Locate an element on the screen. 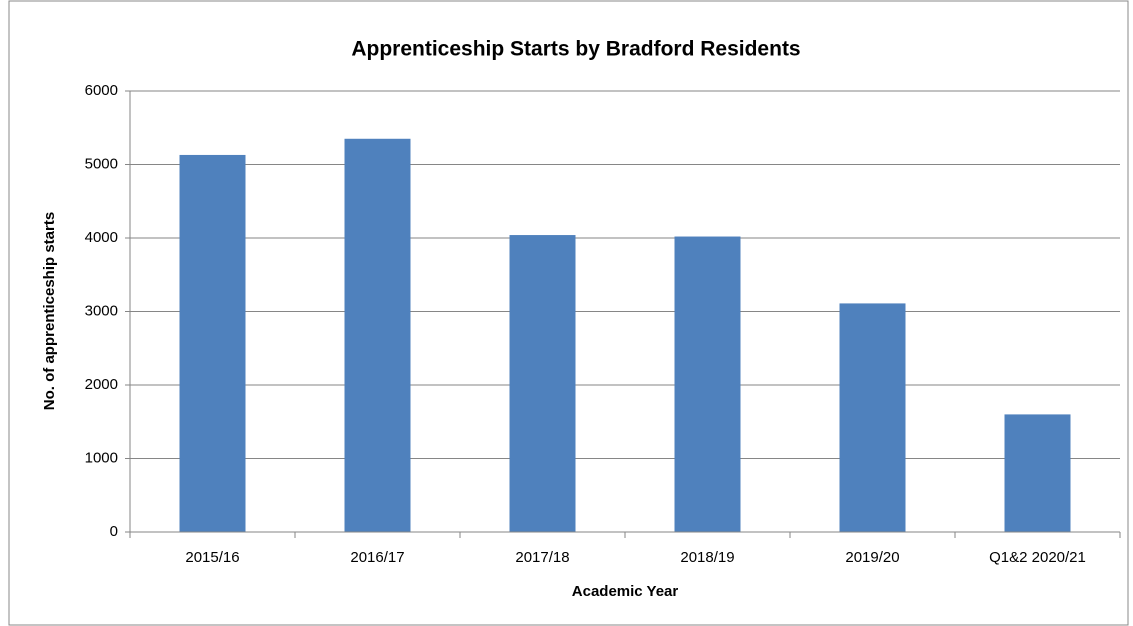 The image size is (1133, 626). y-tick-label: 6000 is located at coordinates (101, 90).